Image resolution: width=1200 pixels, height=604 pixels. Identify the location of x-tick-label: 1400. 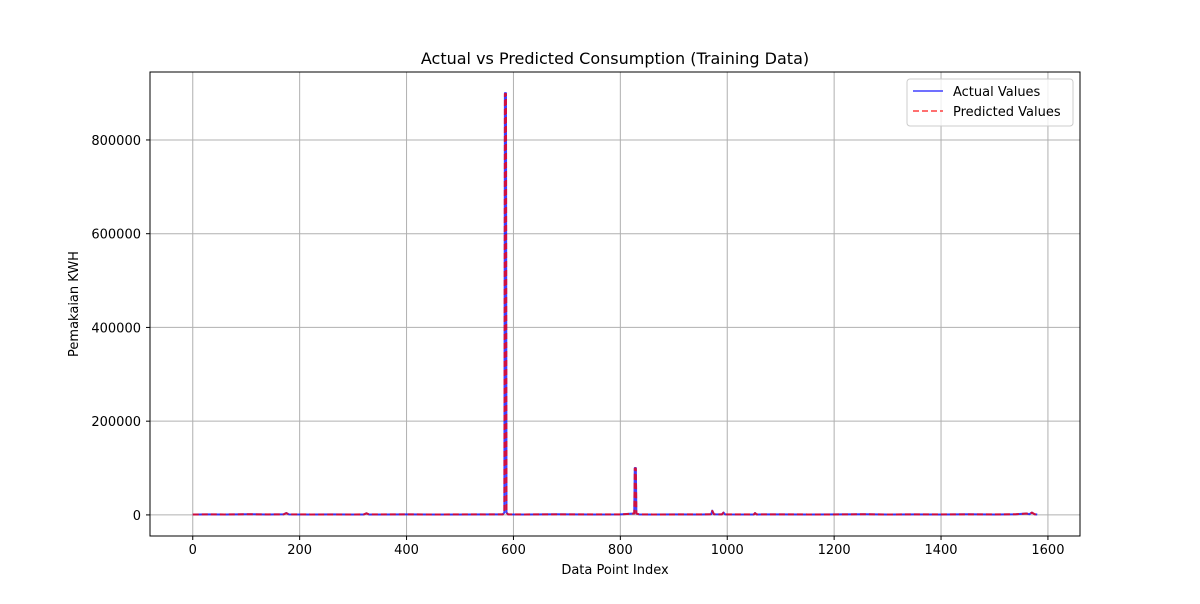
(940, 550).